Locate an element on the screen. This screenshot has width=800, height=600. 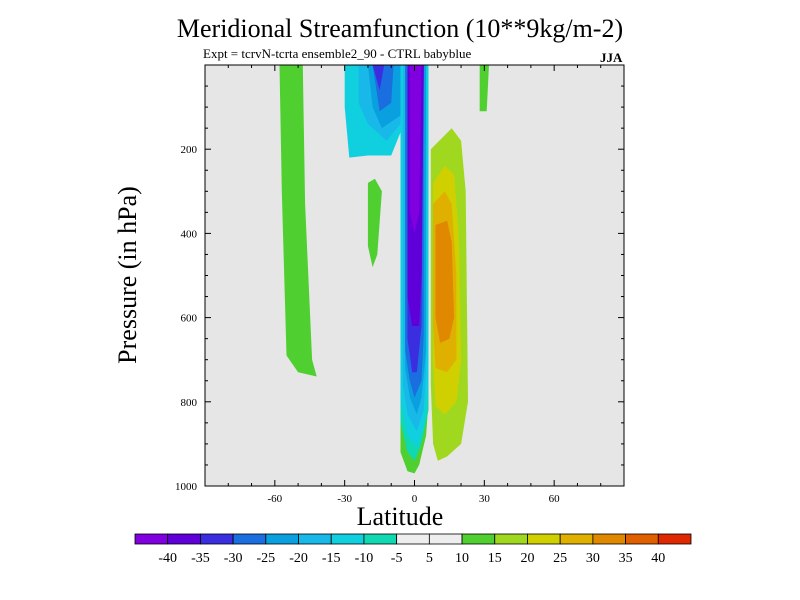
colorbar-label: -10 is located at coordinates (364, 558).